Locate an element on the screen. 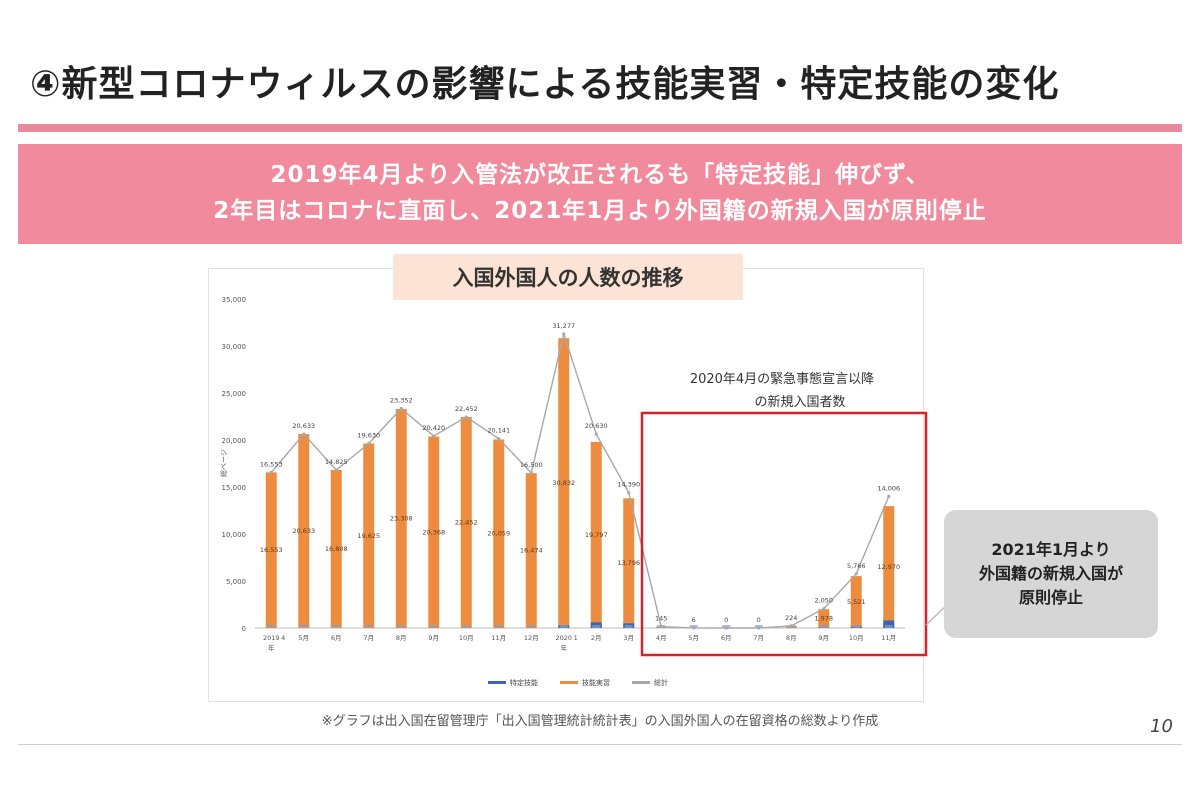 Image resolution: width=1200 pixels, height=800 pixels. callout-line-1: 2021年1月より is located at coordinates (1051, 549).